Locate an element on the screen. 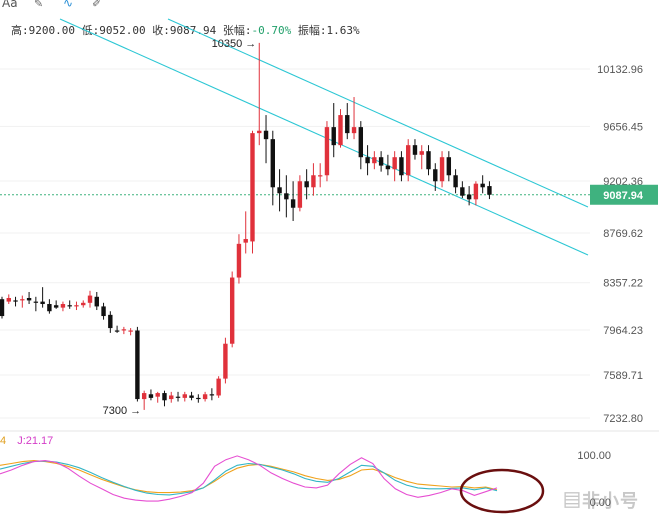 The width and height of the screenshot is (659, 518). pen-tool-icon: ✐ is located at coordinates (97, 5).